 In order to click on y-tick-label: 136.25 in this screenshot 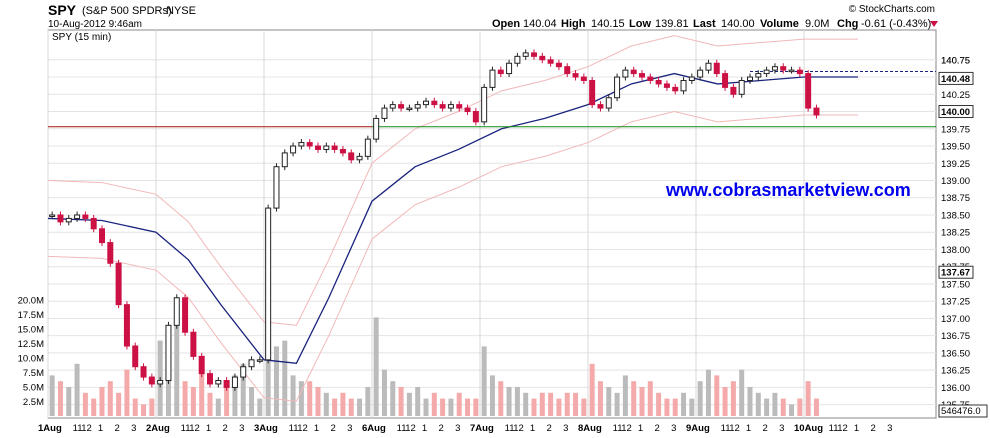, I will do `click(955, 371)`.